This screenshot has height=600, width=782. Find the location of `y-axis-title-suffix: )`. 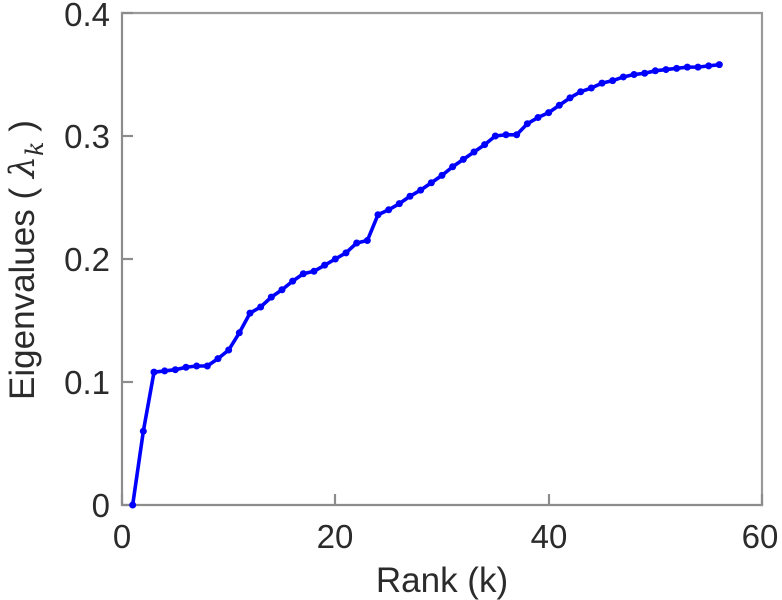

y-axis-title-suffix: ) is located at coordinates (22, 130).